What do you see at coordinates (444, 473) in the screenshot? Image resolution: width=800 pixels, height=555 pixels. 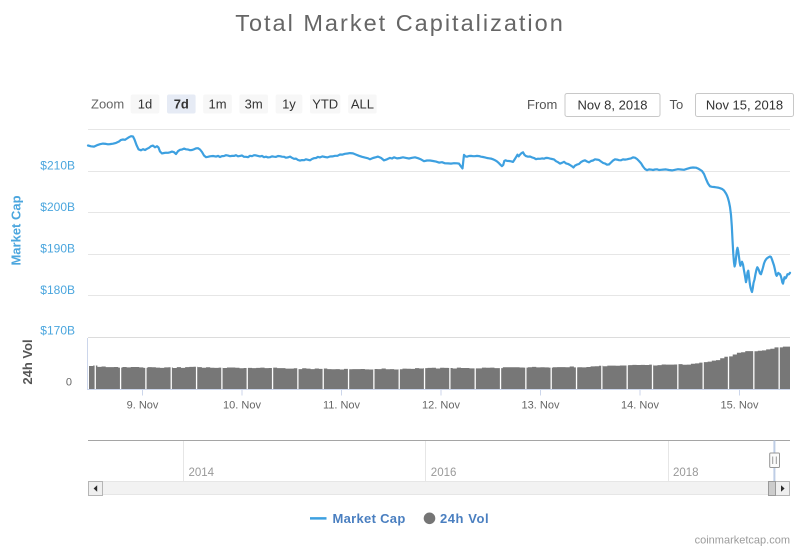 I see `svg-text: 2016` at bounding box center [444, 473].